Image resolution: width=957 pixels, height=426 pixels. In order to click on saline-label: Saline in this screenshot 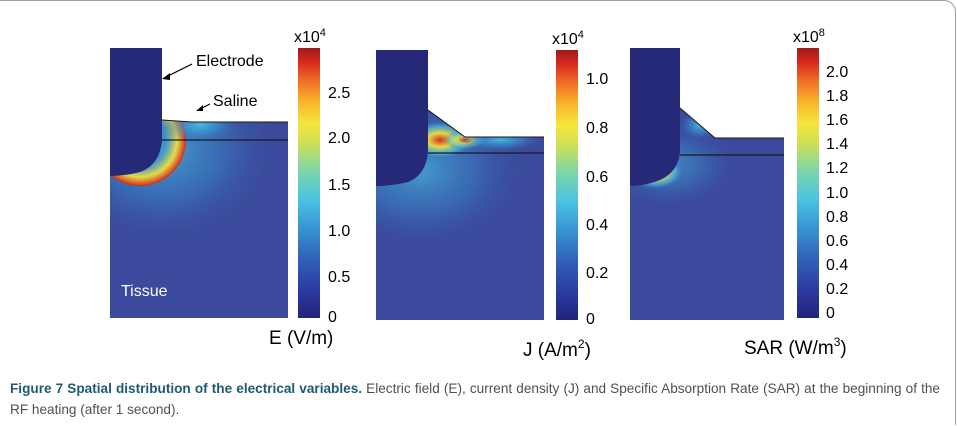, I will do `click(235, 101)`.